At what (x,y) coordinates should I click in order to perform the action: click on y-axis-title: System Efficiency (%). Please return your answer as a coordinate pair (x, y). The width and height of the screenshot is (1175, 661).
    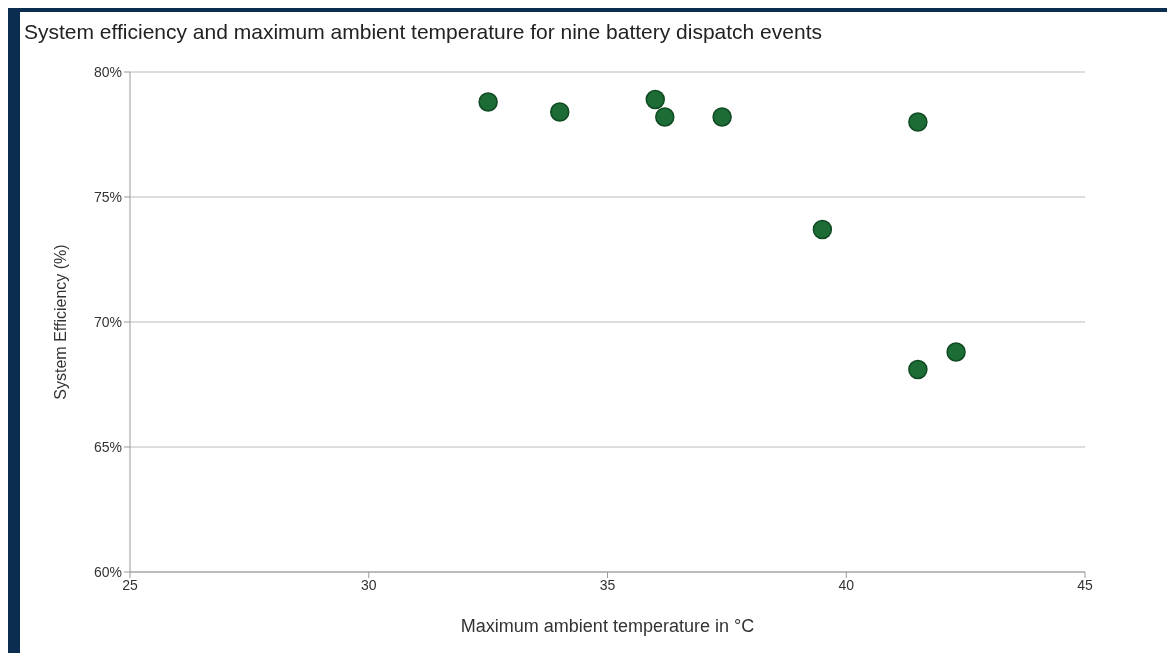
    Looking at the image, I should click on (60, 322).